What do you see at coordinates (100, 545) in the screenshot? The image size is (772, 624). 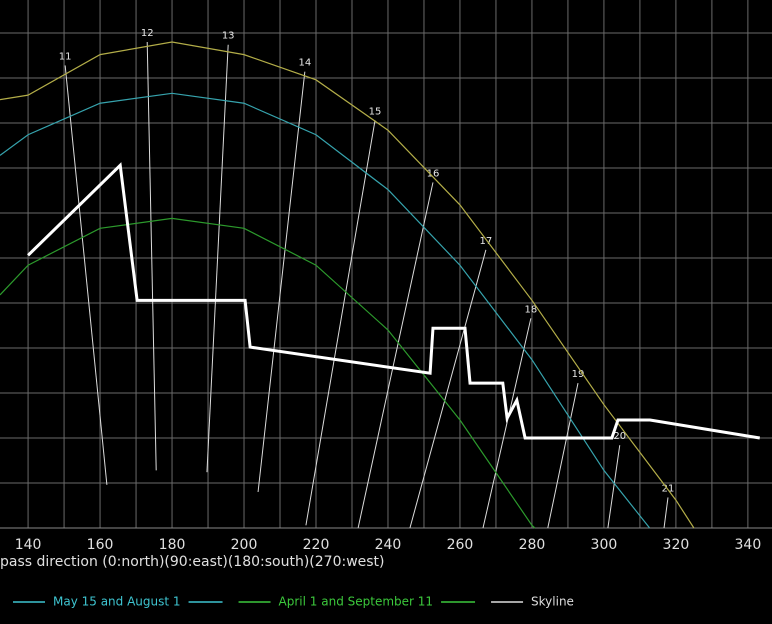 I see `x-tick-label: 160` at bounding box center [100, 545].